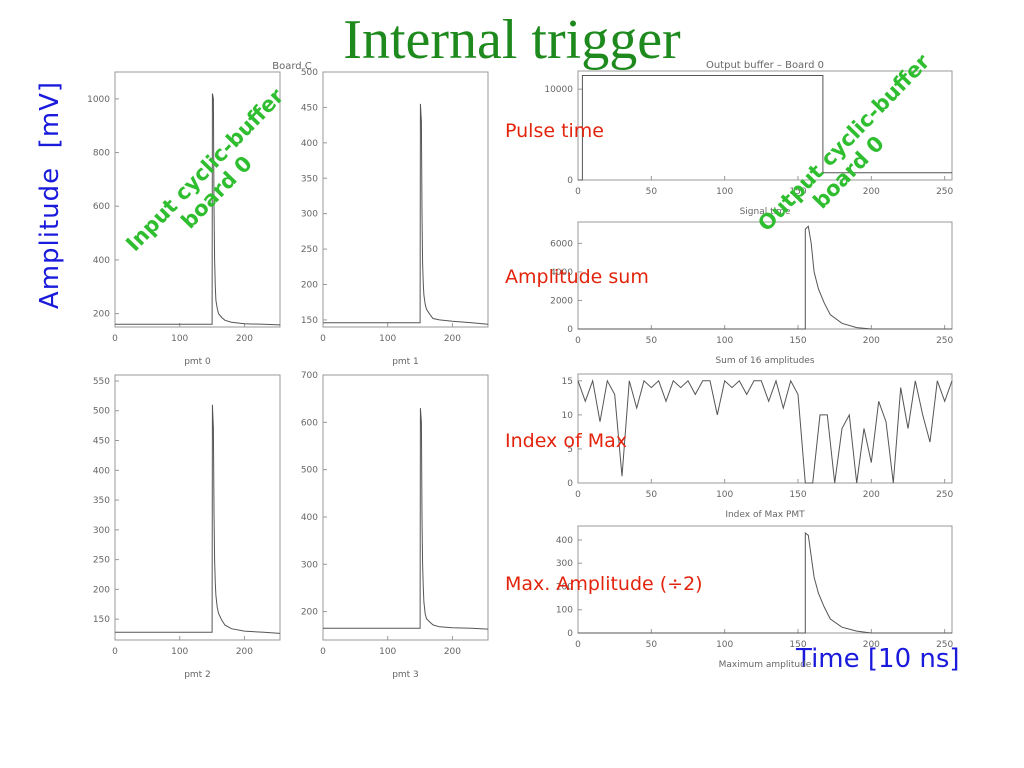  Describe the element at coordinates (512, 40) in the screenshot. I see `slide-title: Internal trigger` at that location.